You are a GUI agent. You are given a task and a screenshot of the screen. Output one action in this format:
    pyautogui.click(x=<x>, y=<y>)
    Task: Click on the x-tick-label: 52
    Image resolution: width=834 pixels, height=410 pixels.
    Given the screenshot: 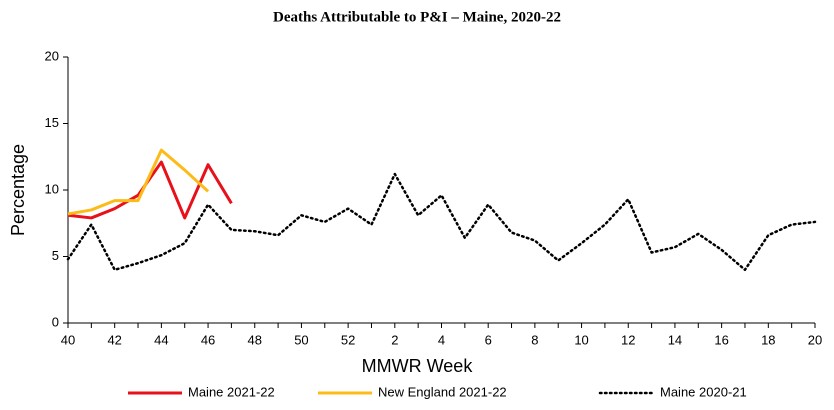 What is the action you would take?
    pyautogui.click(x=348, y=339)
    